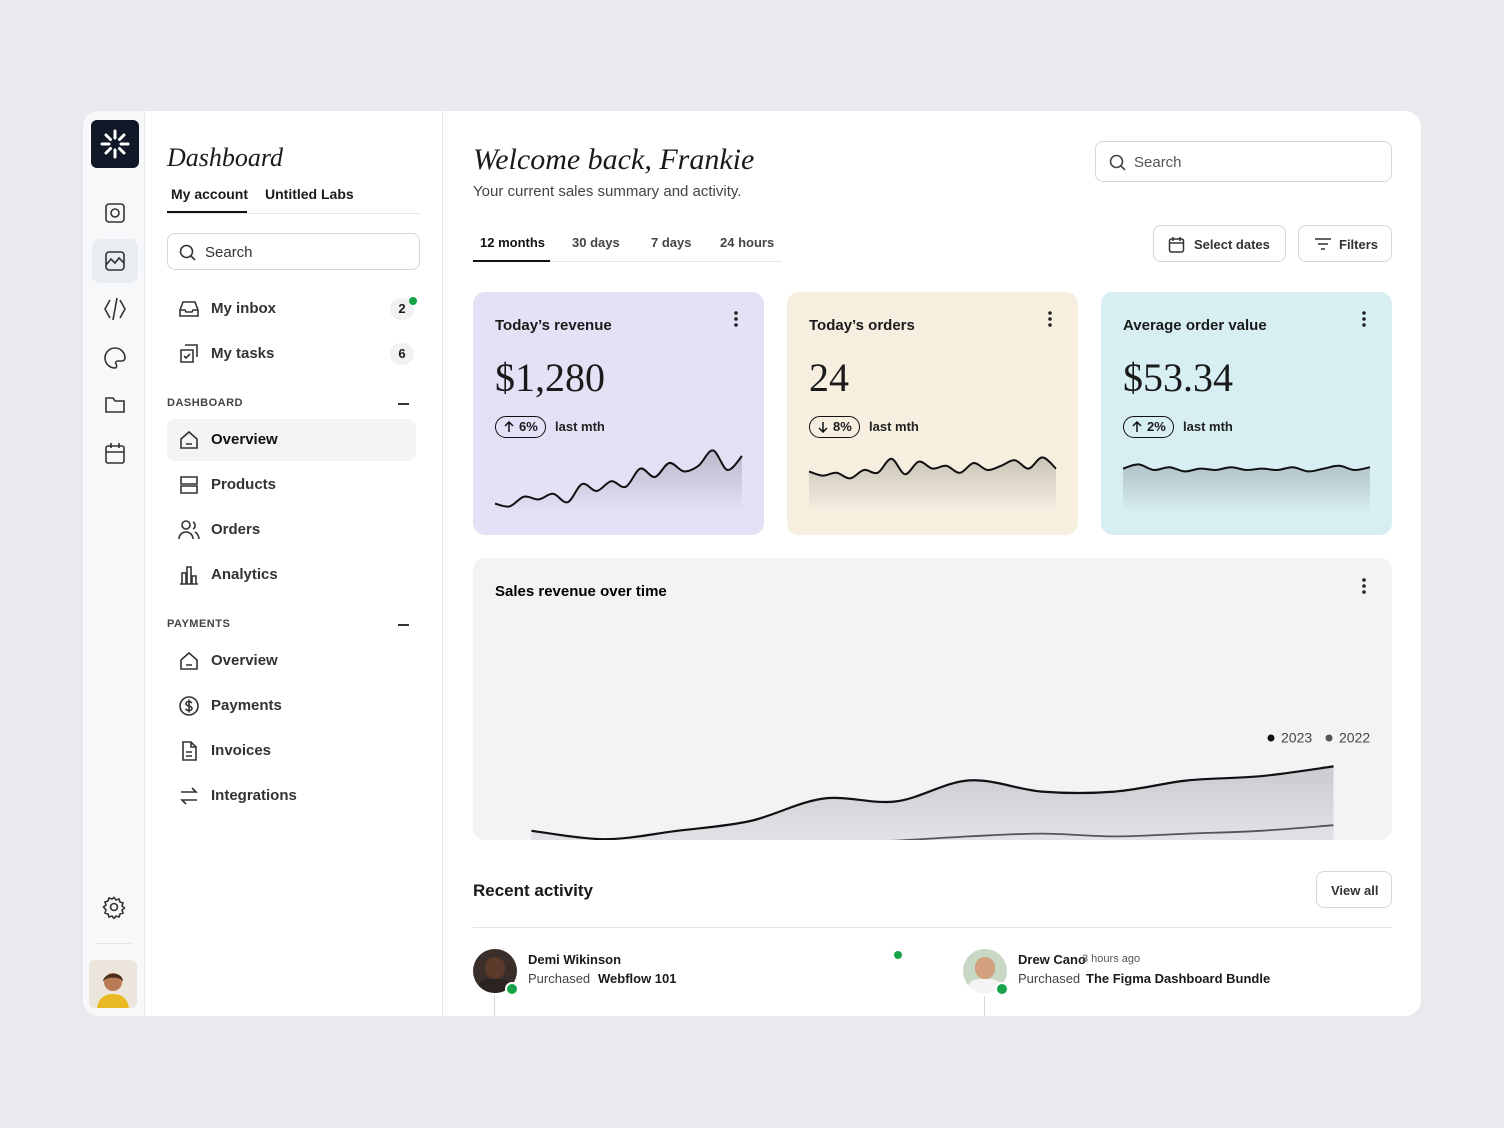  I want to click on stat-card: Today’s revenue $1,280 6% last mth, so click(618, 413).